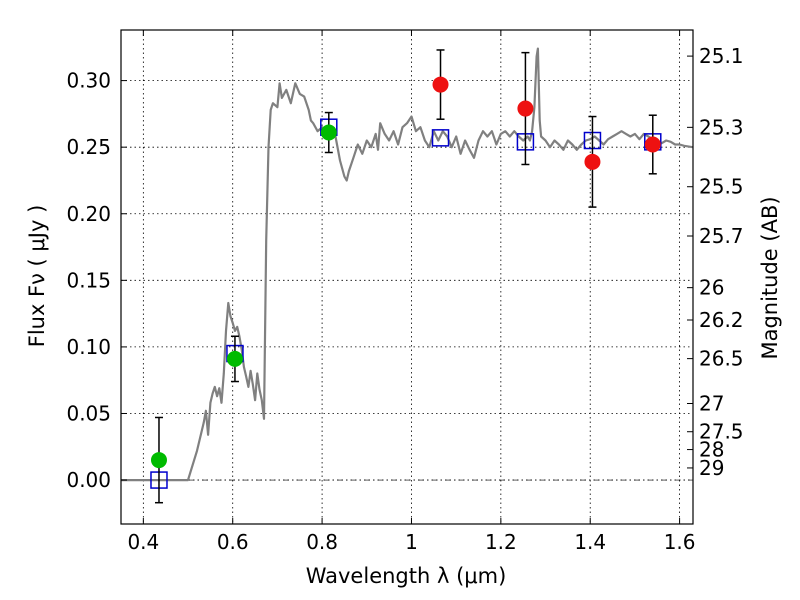  Describe the element at coordinates (88, 214) in the screenshot. I see `y-tick-label: 0.20` at that location.